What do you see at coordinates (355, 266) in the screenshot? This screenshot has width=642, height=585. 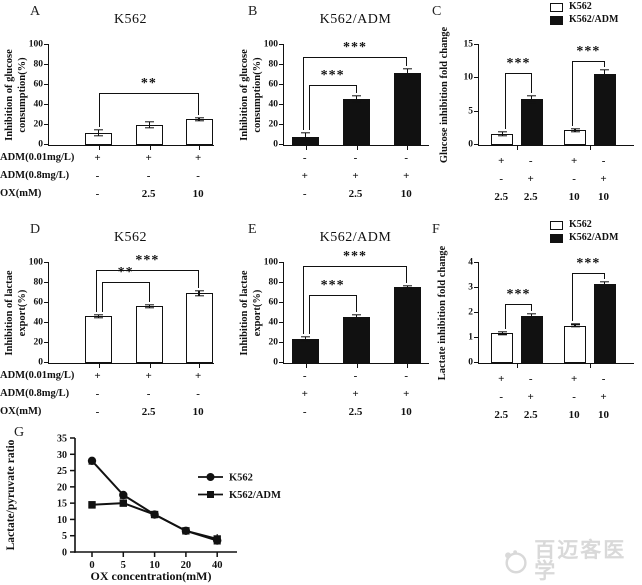 I see `significance-bracket` at bounding box center [355, 266].